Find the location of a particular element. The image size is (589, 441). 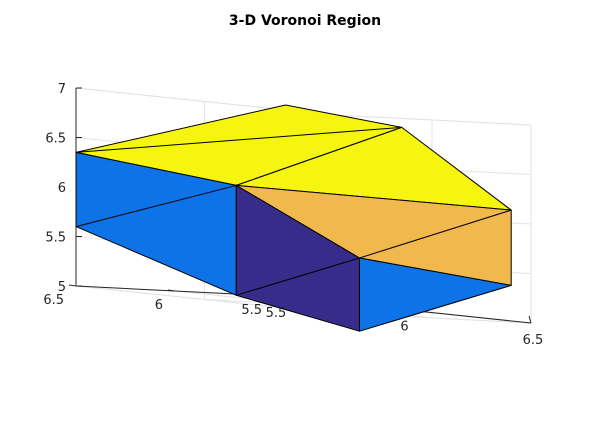

x-tick-label: 6 is located at coordinates (404, 327).